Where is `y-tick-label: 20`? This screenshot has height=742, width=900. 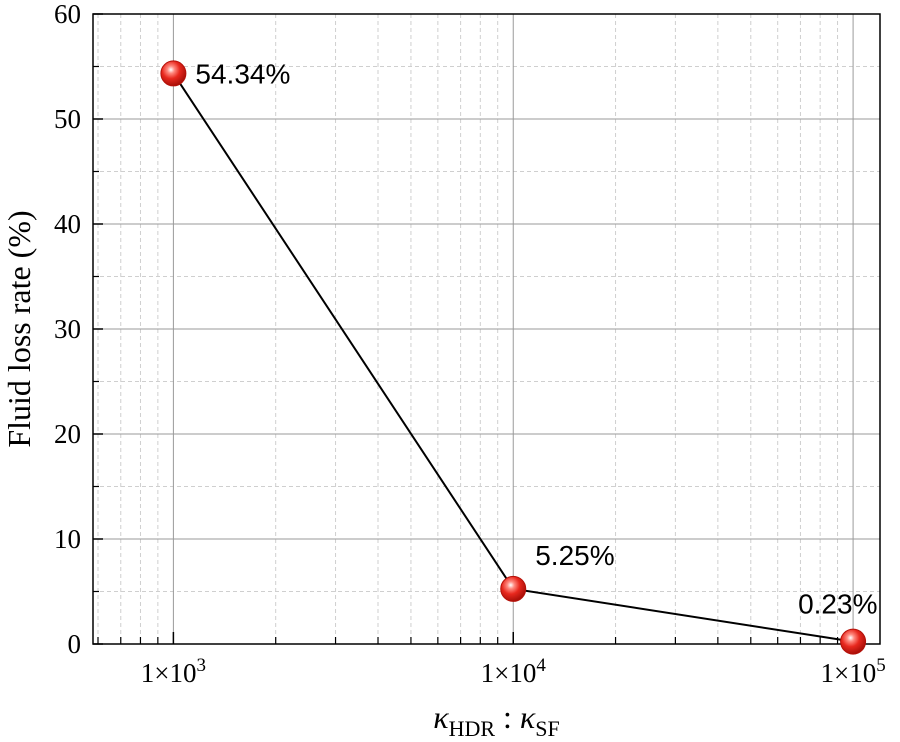
y-tick-label: 20 is located at coordinates (67, 434).